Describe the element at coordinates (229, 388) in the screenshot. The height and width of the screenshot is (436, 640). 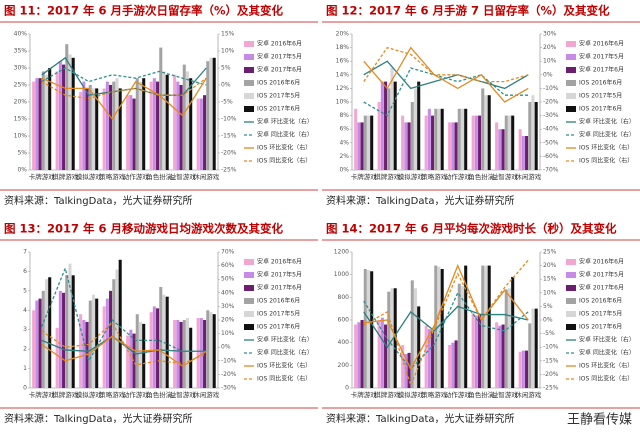
I see `y2-tick-label: -30%` at that location.